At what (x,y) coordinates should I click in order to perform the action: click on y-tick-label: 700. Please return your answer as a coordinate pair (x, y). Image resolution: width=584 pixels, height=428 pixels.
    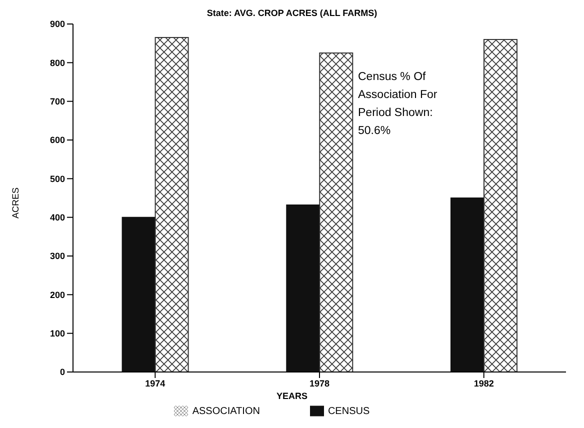
    Looking at the image, I should click on (57, 101).